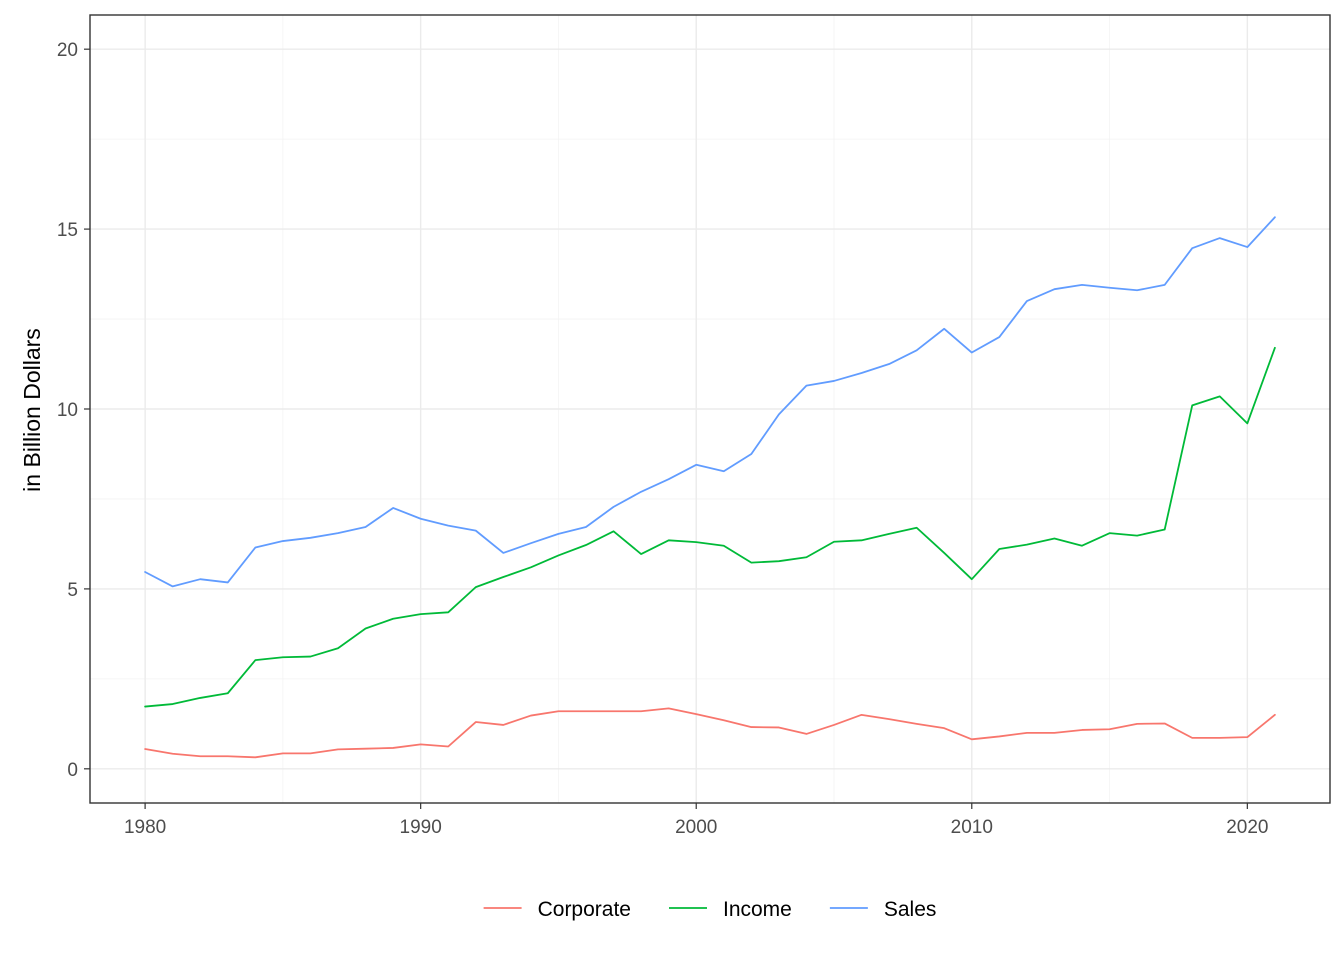 The height and width of the screenshot is (960, 1344). I want to click on y-tick-label-5: 5, so click(72, 590).